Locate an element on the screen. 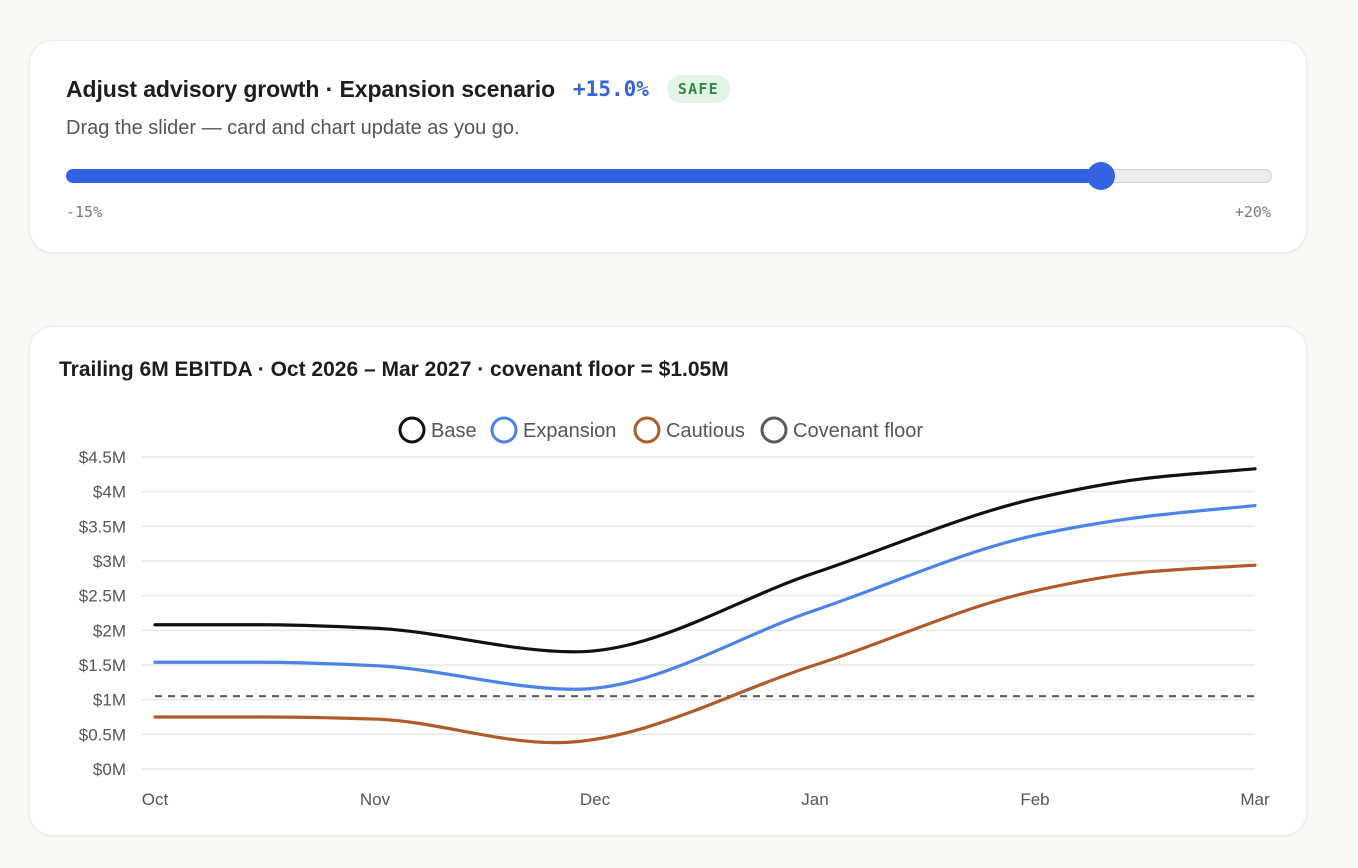 Image resolution: width=1358 pixels, height=868 pixels. legend-item: Expansion is located at coordinates (553, 430).